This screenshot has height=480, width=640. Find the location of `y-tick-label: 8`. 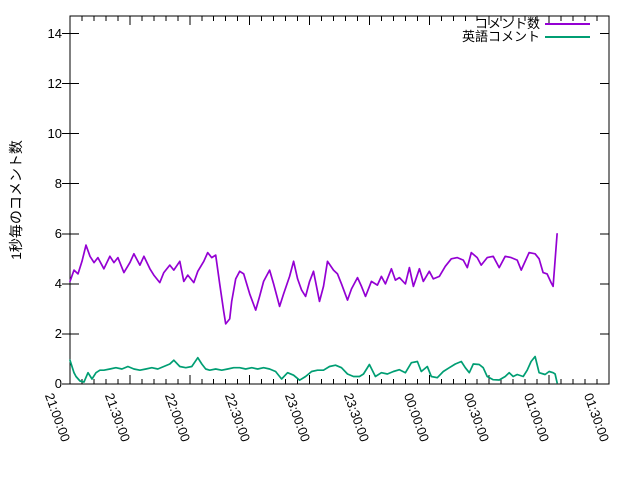

y-tick-label: 8 is located at coordinates (58, 183).